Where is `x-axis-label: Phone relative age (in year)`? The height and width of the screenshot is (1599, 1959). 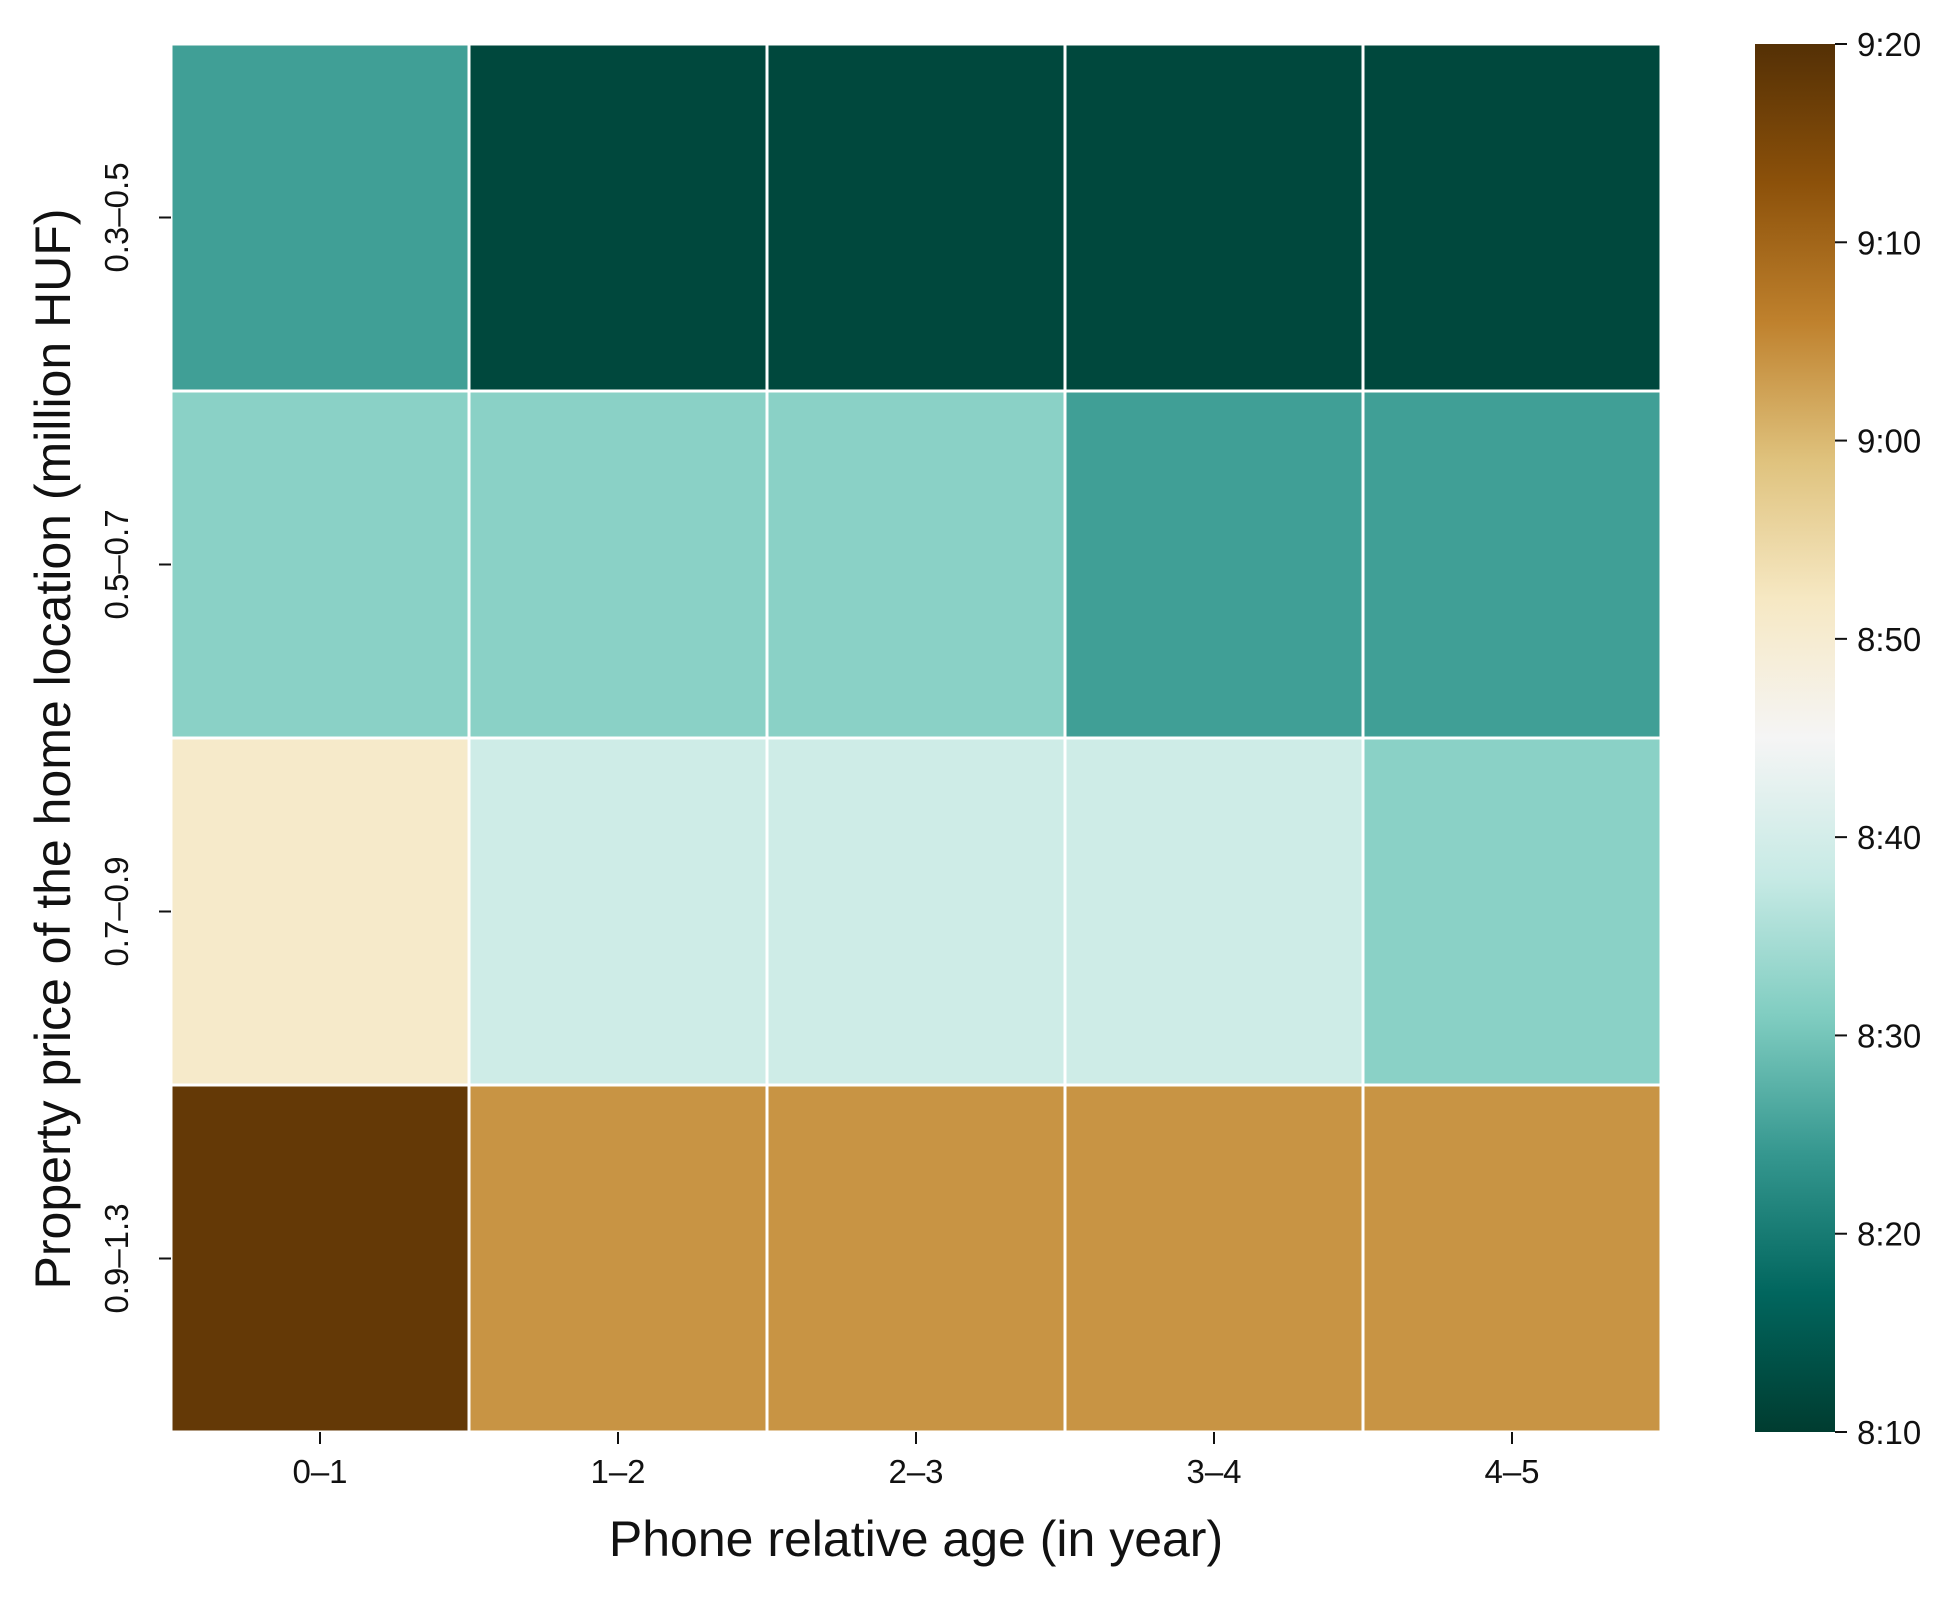 x-axis-label: Phone relative age (in year) is located at coordinates (916, 1539).